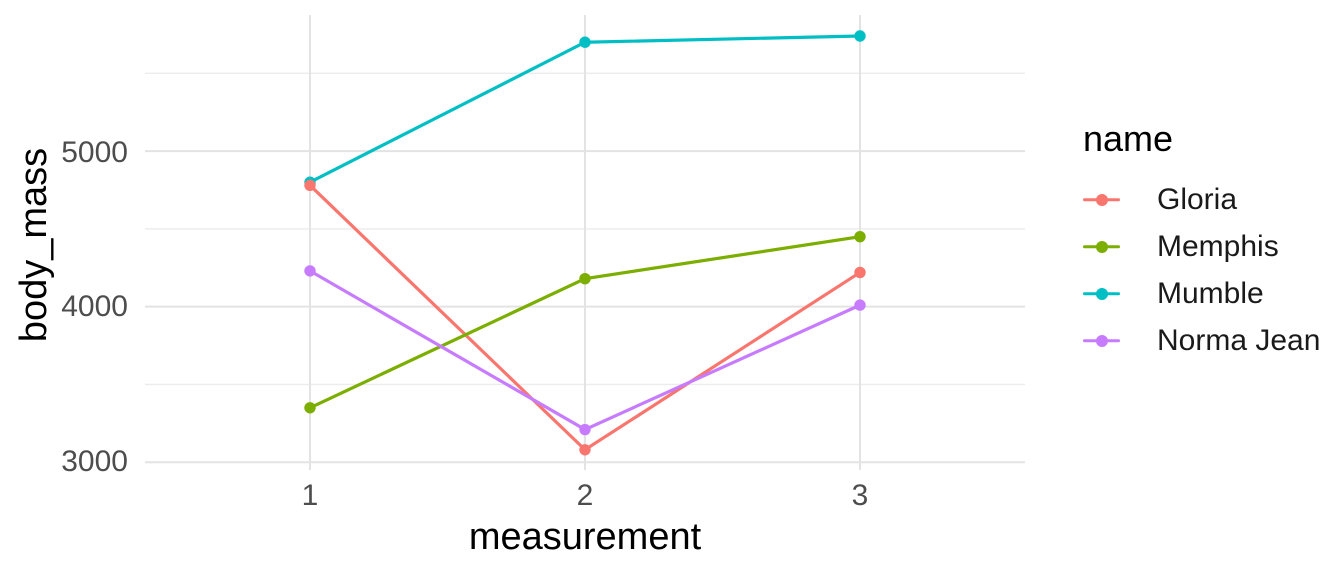 This screenshot has height=576, width=1344. I want to click on x-axis-title: measurement, so click(585, 537).